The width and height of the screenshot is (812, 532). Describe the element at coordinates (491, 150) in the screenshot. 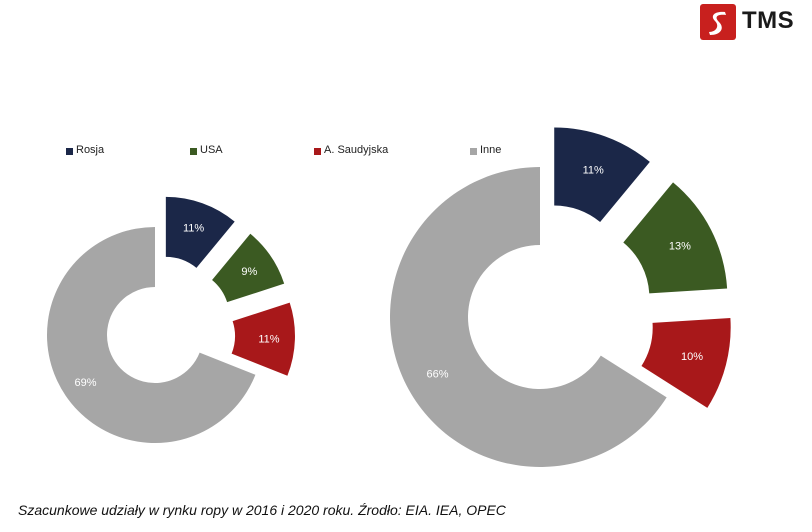

I see `legend-label: Inne` at that location.